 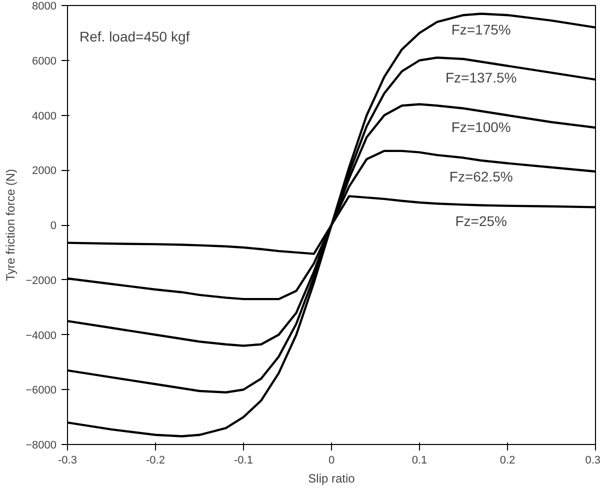 What do you see at coordinates (481, 221) in the screenshot?
I see `series-label: Fz=25%` at bounding box center [481, 221].